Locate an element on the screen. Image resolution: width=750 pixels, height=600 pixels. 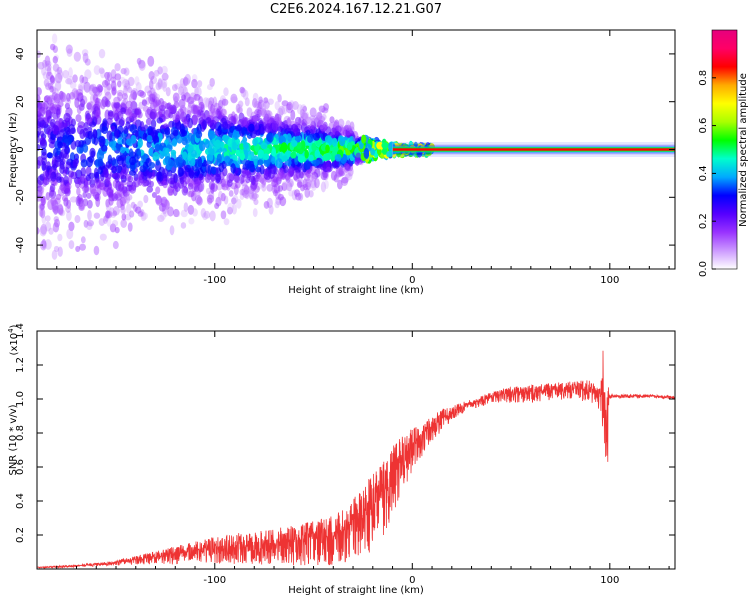
x-tick-label: -100 is located at coordinates (214, 580).